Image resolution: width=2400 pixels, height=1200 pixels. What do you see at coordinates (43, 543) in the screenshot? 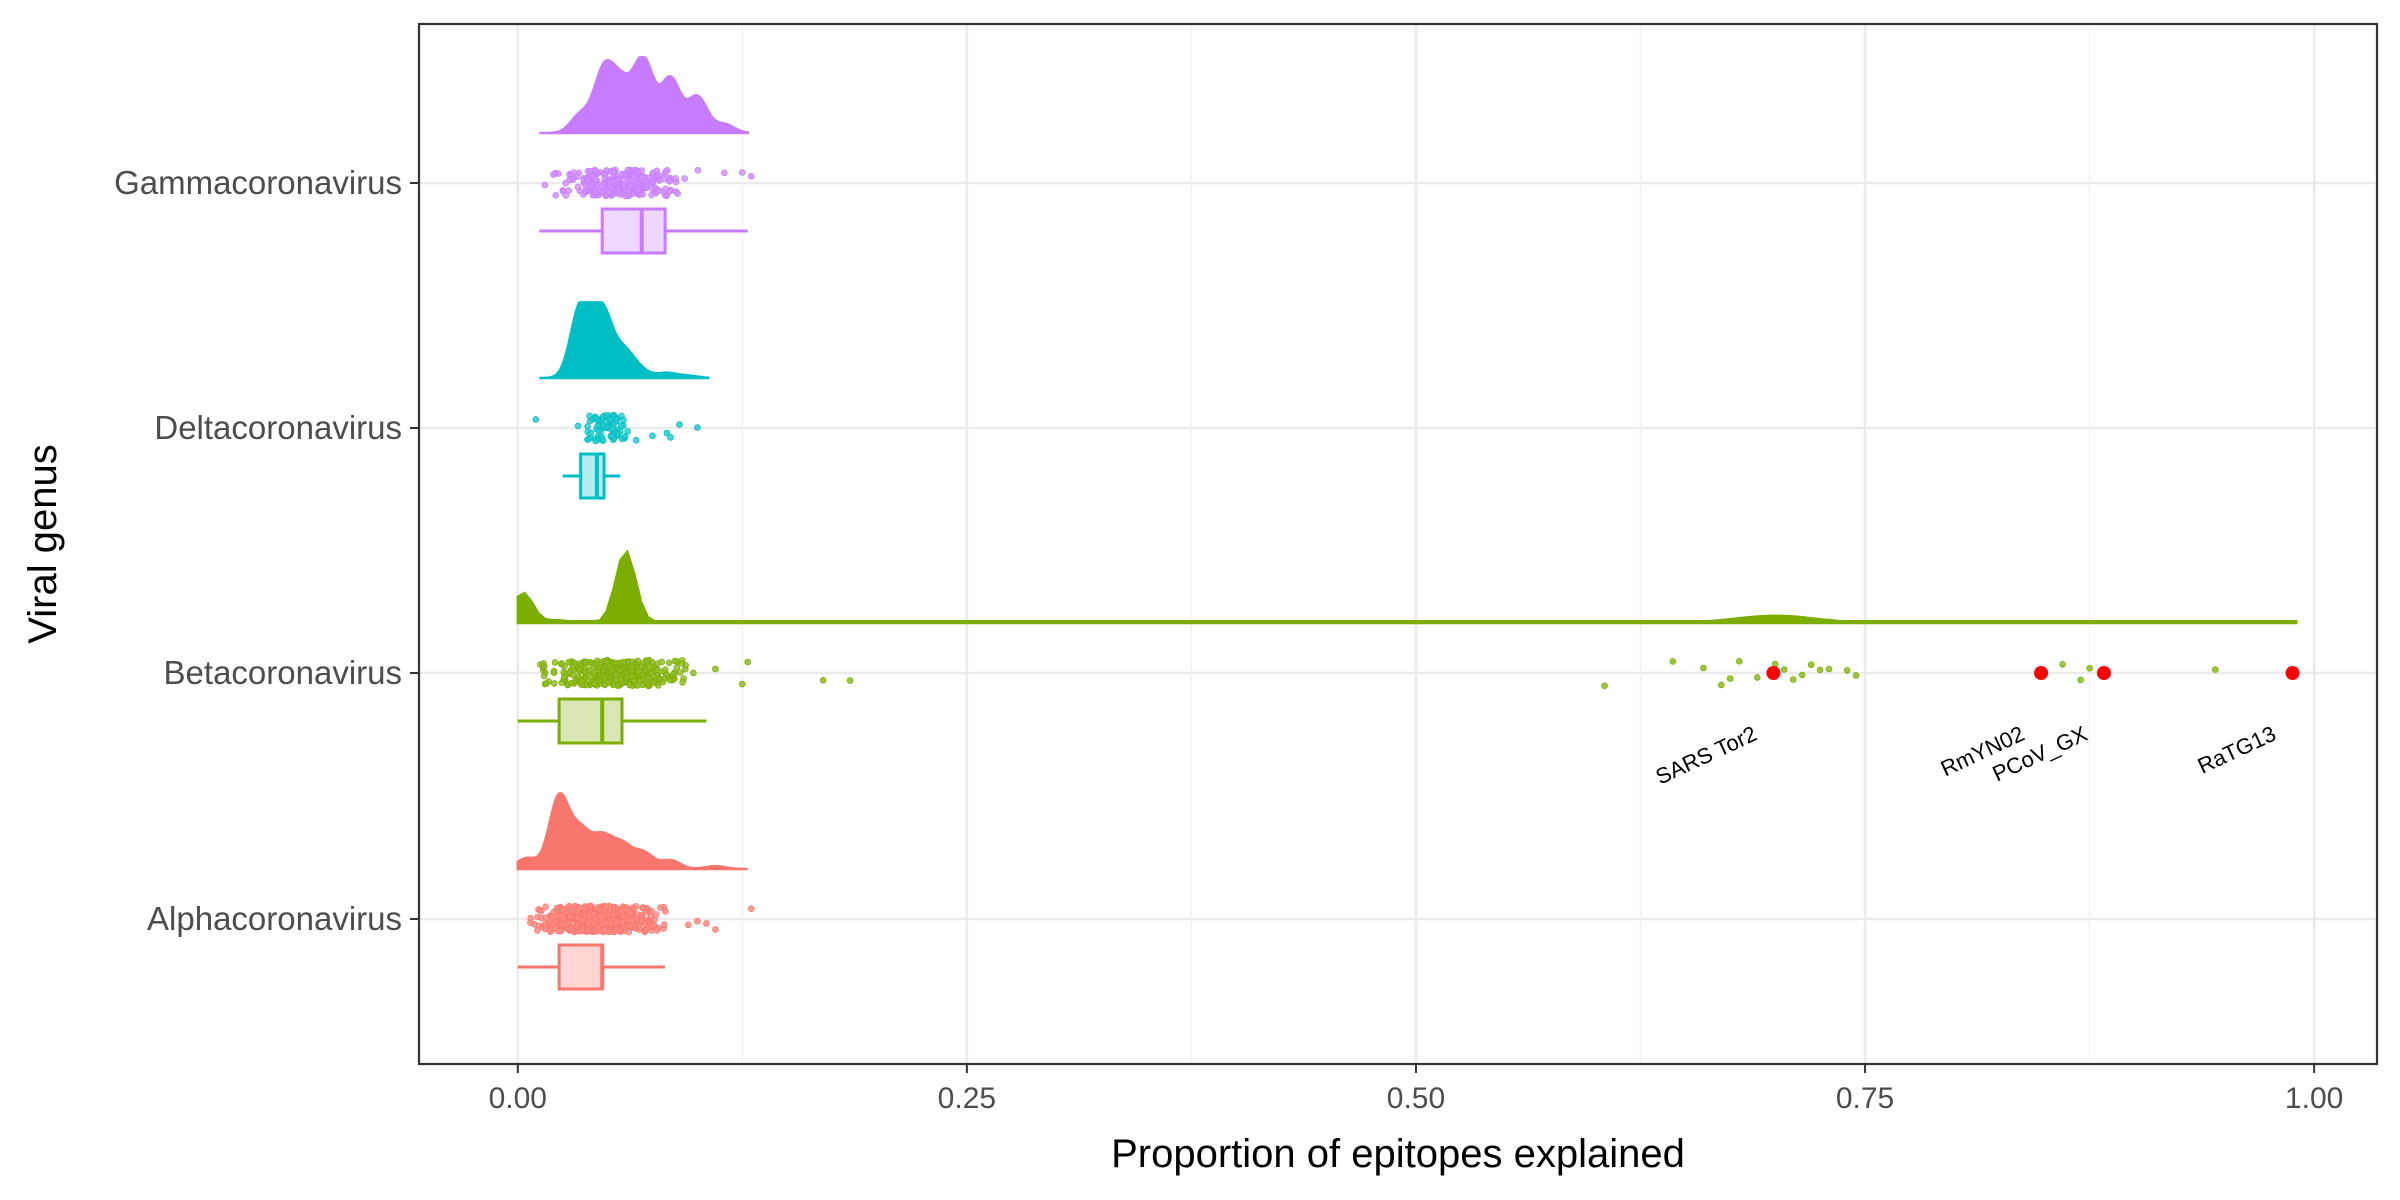
I see `y-axis-title: Viral genus` at bounding box center [43, 543].